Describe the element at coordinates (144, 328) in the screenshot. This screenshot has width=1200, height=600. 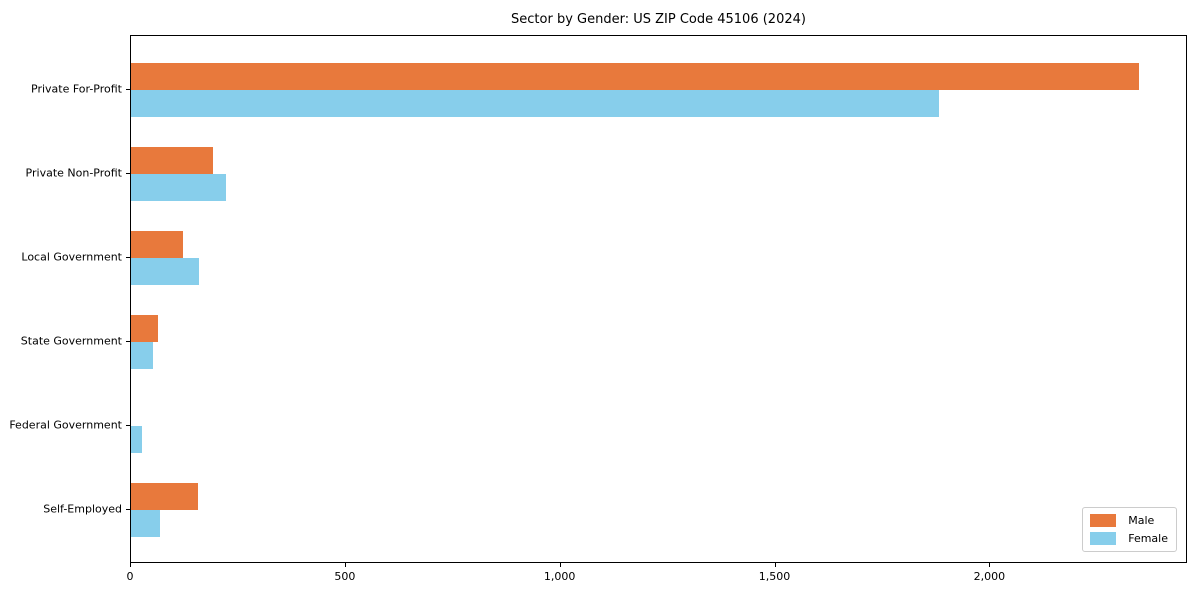
I see `bar-male-state-government` at that location.